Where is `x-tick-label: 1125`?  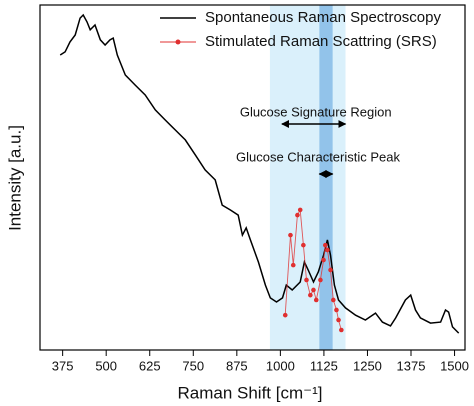 x-tick-label: 1125 is located at coordinates (324, 365).